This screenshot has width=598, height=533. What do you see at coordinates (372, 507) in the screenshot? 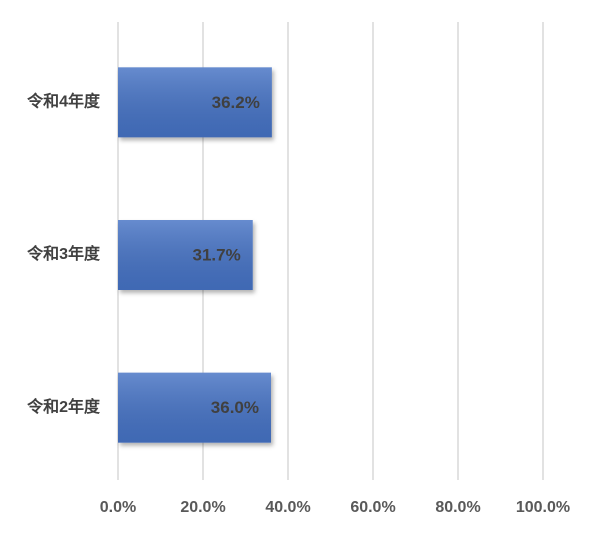
I see `x-tick-label: 60.0%` at bounding box center [372, 507].